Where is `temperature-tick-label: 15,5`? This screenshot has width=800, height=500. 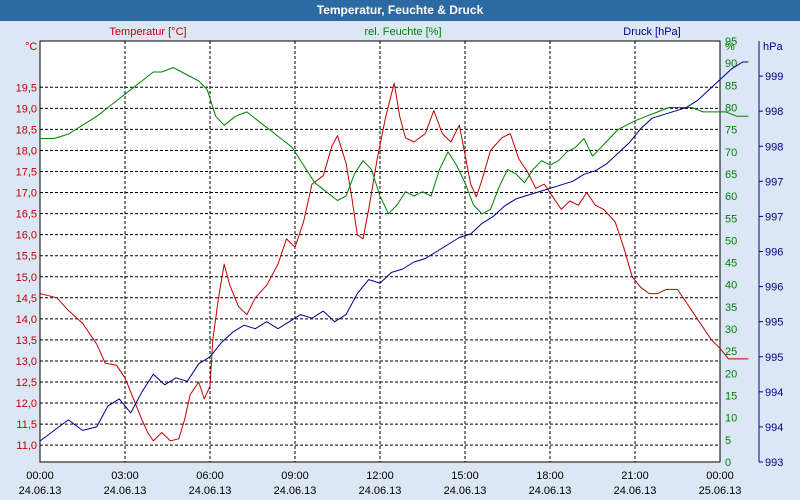 temperature-tick-label: 15,5 is located at coordinates (26, 257).